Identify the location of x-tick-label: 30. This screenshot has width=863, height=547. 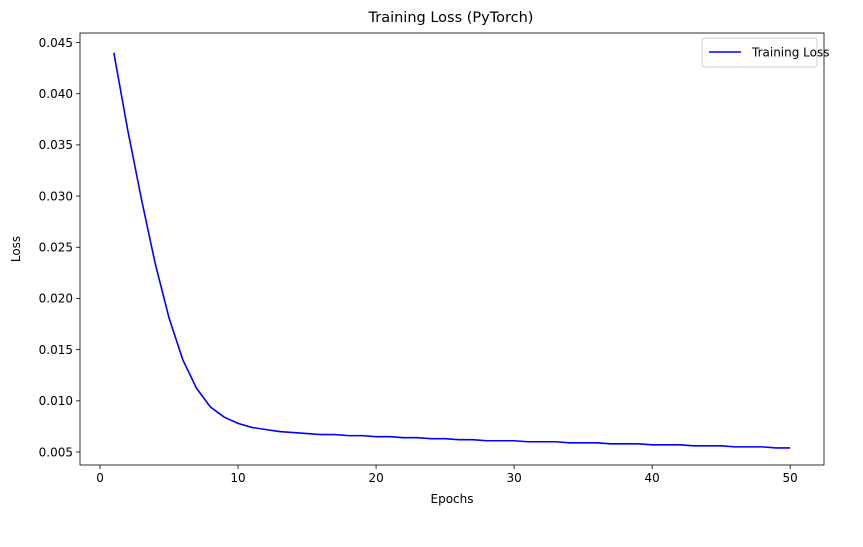
(513, 478).